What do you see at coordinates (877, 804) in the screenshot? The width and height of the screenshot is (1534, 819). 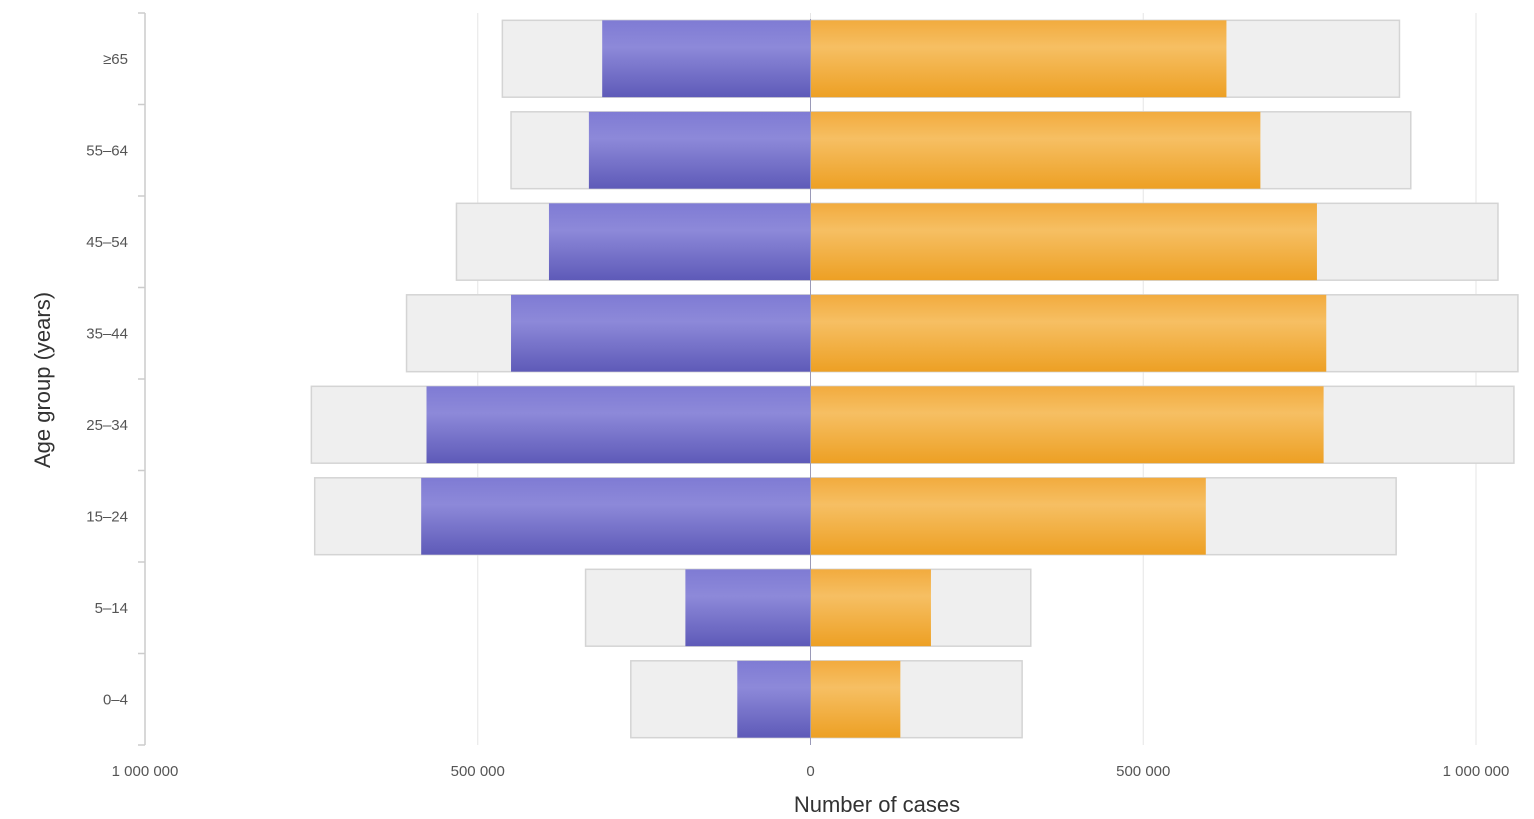 I see `x-axis-title: Number of cases` at bounding box center [877, 804].